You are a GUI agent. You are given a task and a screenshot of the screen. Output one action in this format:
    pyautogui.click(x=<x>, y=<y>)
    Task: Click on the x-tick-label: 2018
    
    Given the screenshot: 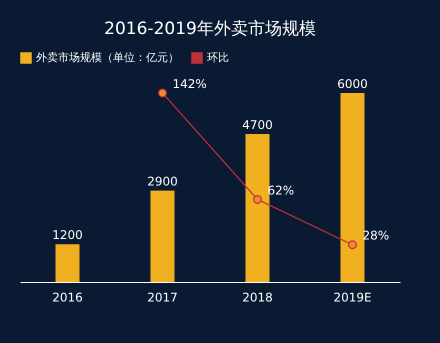 What is the action you would take?
    pyautogui.click(x=257, y=297)
    